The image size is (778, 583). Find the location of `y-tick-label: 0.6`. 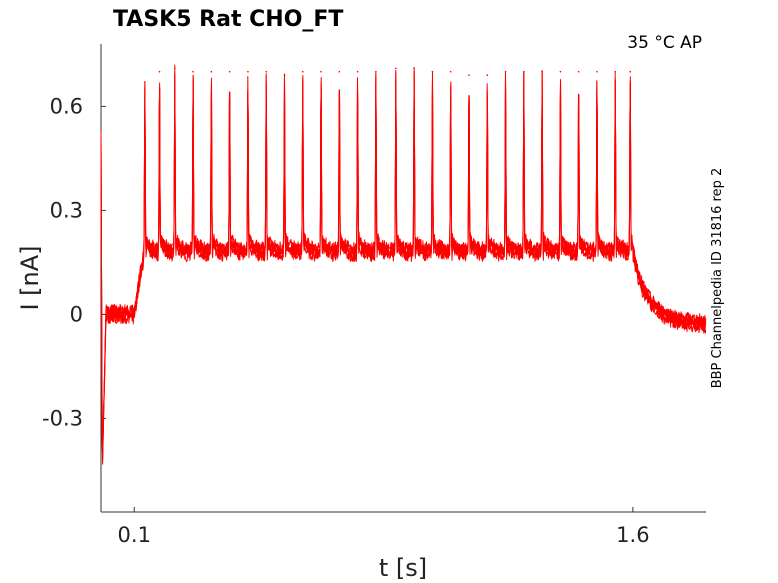

y-tick-label: 0.6 is located at coordinates (66, 106).